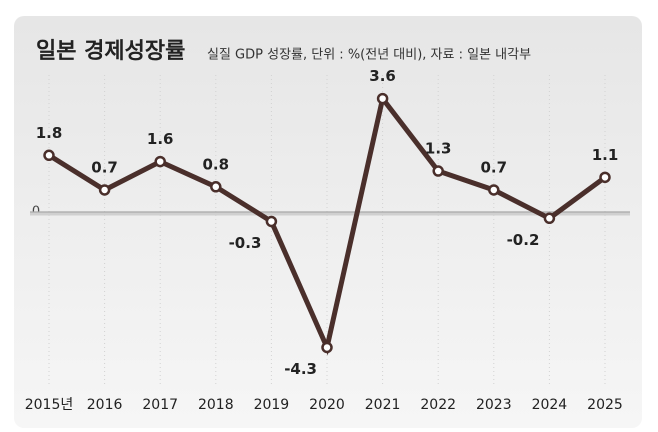 This screenshot has width=658, height=432. I want to click on x-tick-label: 2021, so click(383, 405).